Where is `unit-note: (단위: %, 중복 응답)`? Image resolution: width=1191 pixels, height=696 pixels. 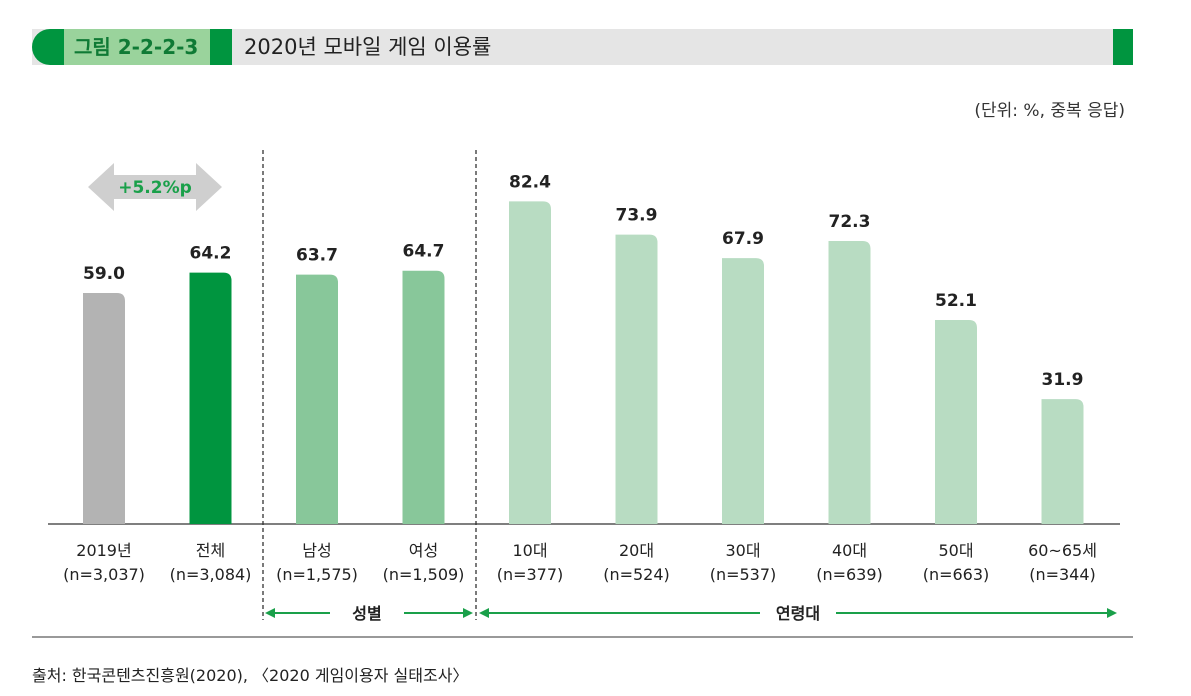
unit-note: (단위: %, 중복 응답) is located at coordinates (1049, 111).